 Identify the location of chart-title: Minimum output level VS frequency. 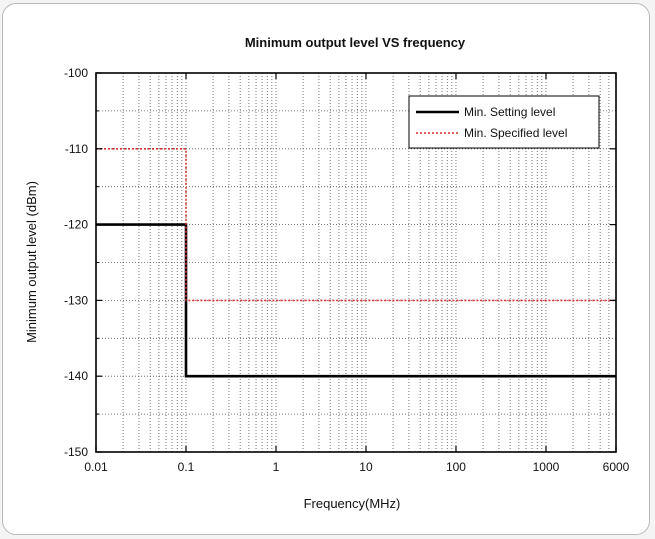
(355, 42).